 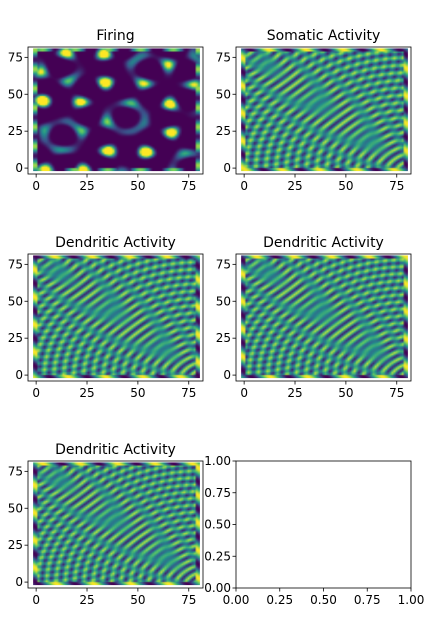 What do you see at coordinates (236, 600) in the screenshot?
I see `x-tick-label: 0.00` at bounding box center [236, 600].